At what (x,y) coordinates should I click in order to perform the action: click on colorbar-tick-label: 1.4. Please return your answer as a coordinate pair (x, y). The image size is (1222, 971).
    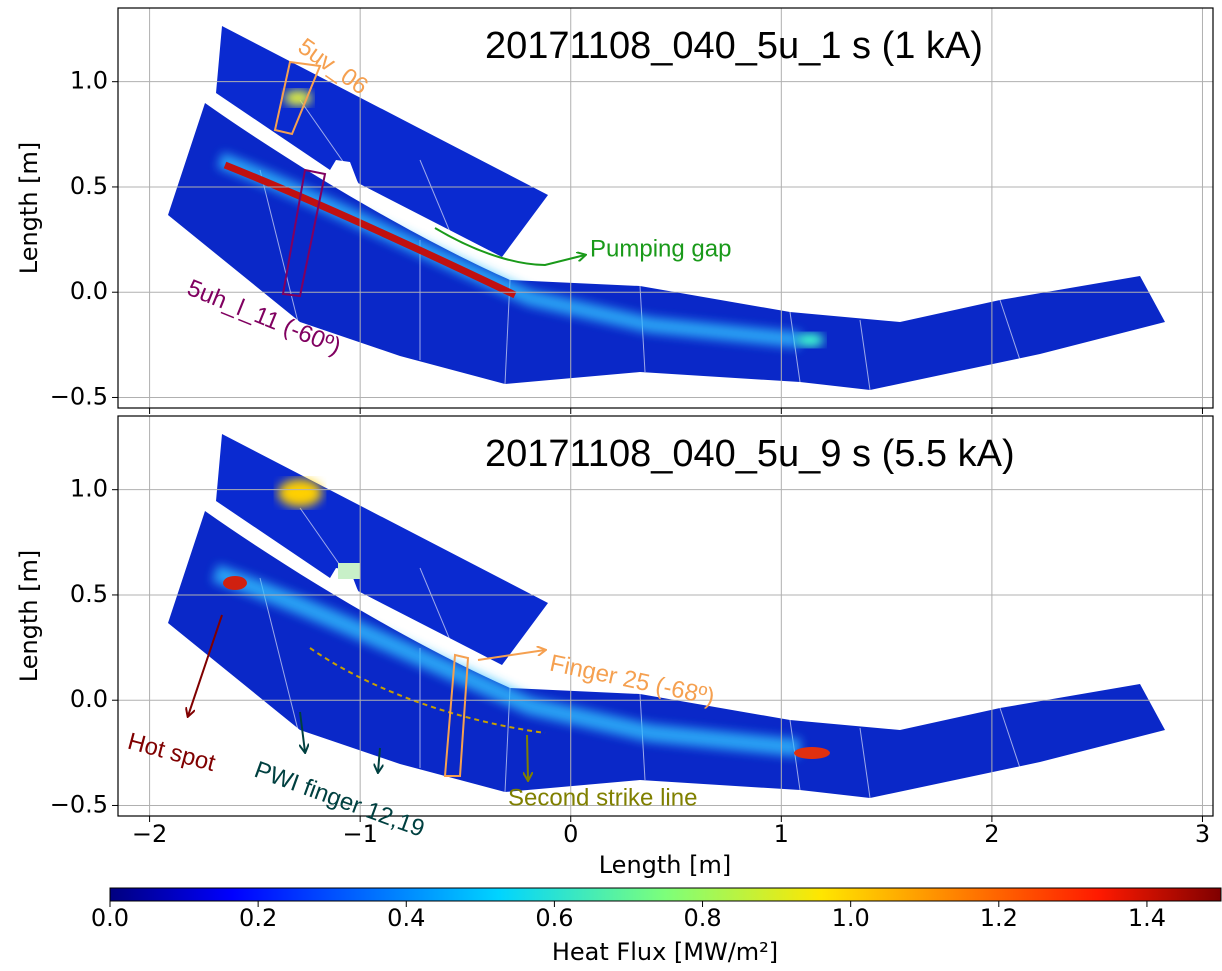
    Looking at the image, I should click on (1147, 918).